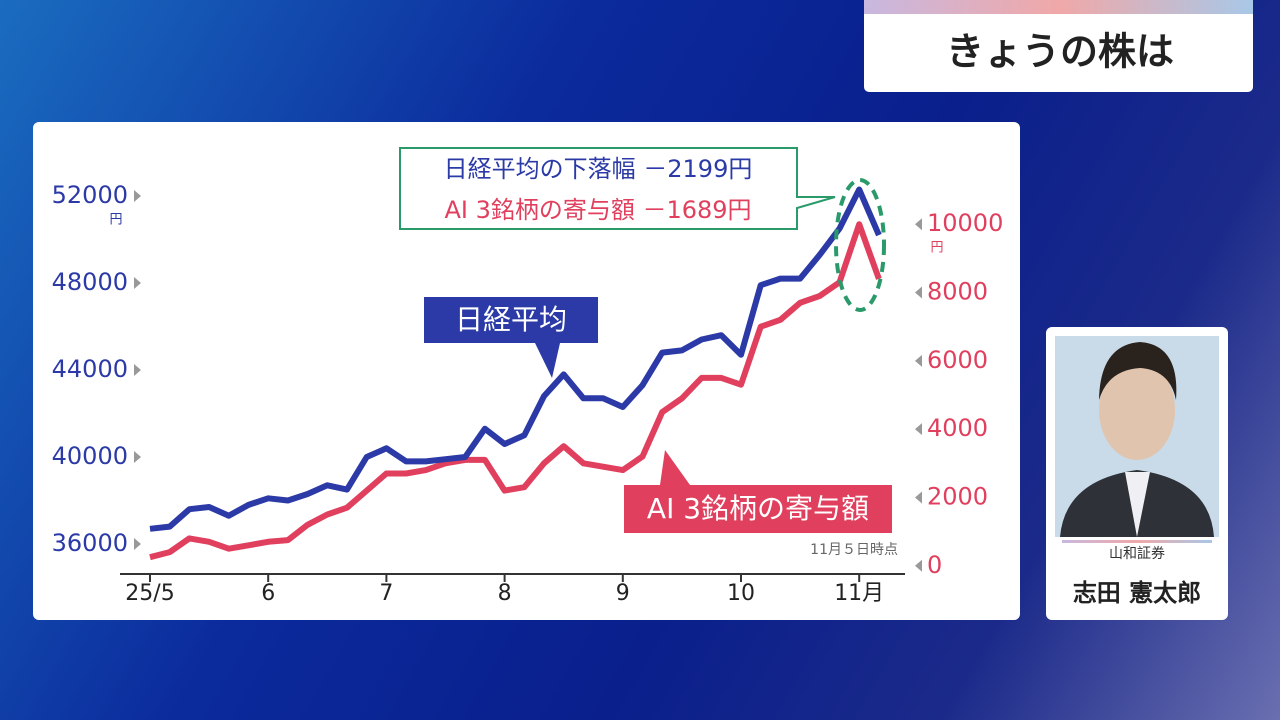 The height and width of the screenshot is (720, 1280). Describe the element at coordinates (598, 169) in the screenshot. I see `callout-line: 日経平均の下落幅 －2199円` at that location.